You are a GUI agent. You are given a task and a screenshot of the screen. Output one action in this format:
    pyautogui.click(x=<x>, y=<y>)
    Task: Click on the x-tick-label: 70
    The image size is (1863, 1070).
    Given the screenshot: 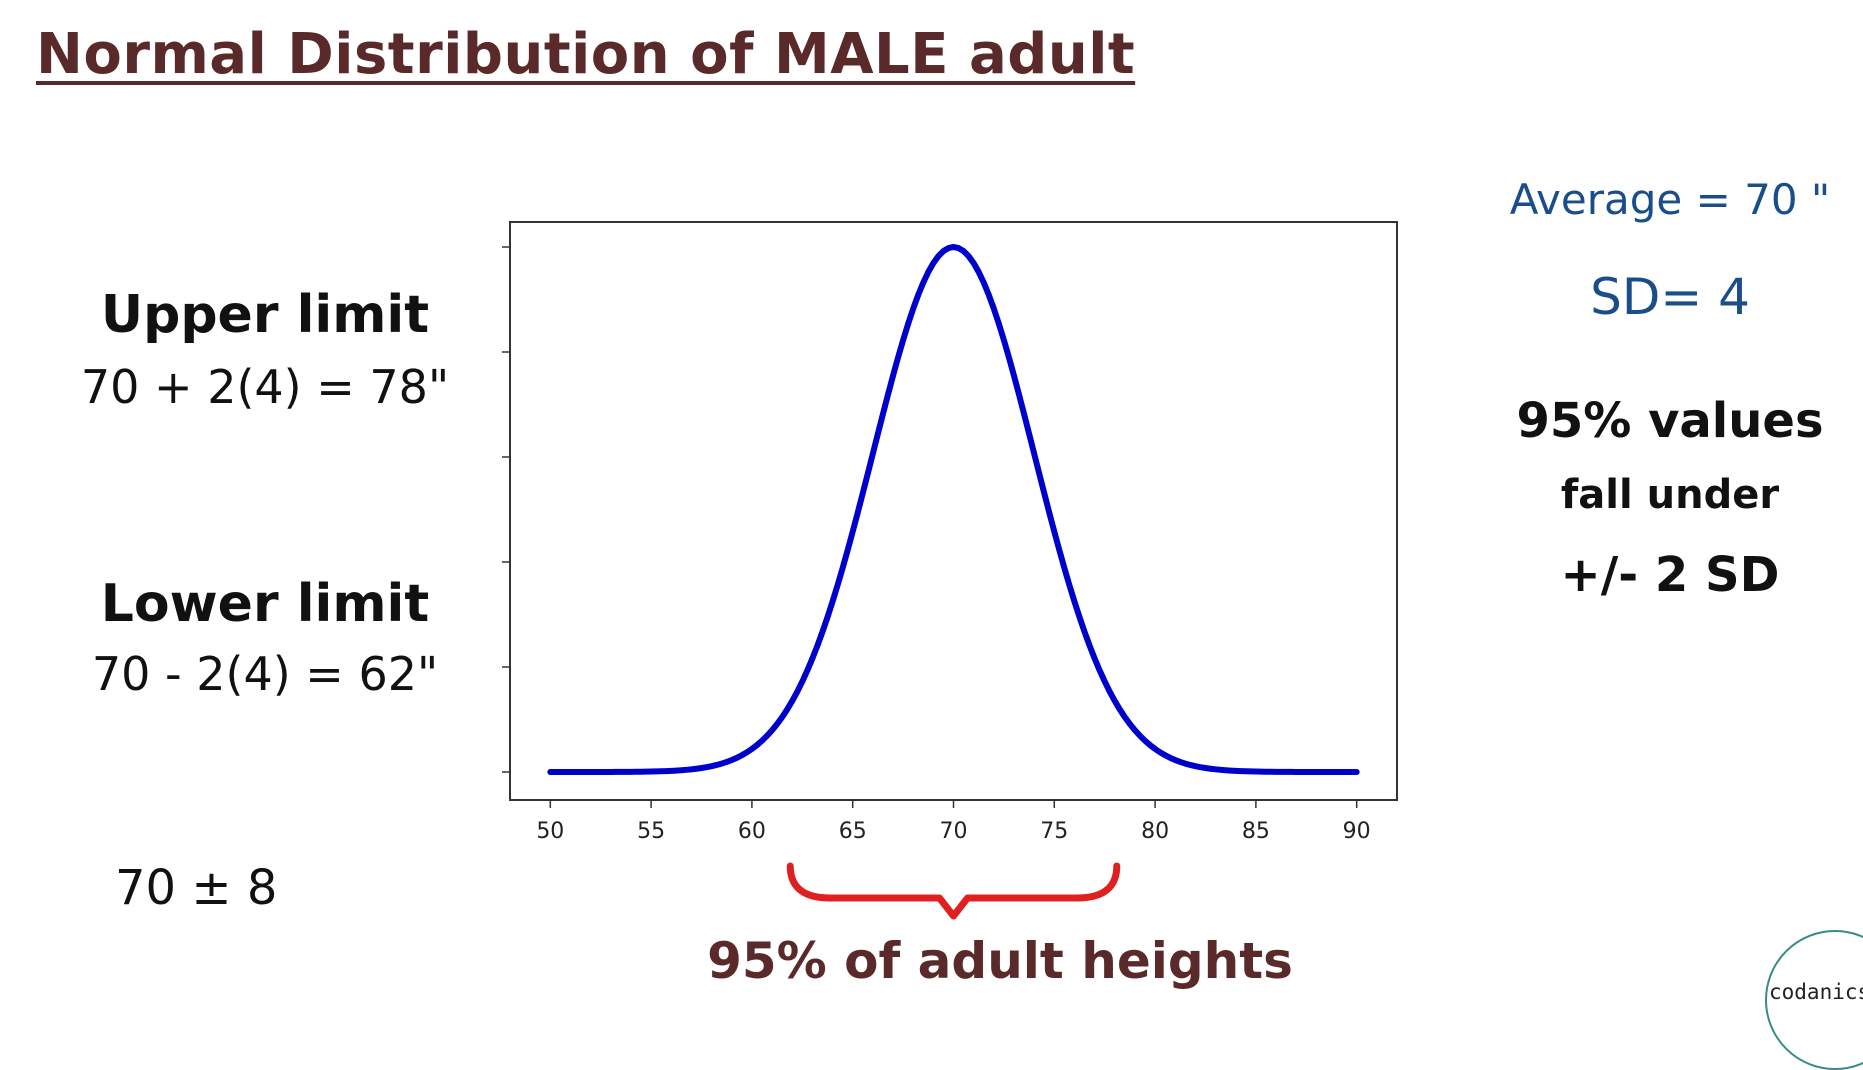 What is the action you would take?
    pyautogui.click(x=954, y=831)
    